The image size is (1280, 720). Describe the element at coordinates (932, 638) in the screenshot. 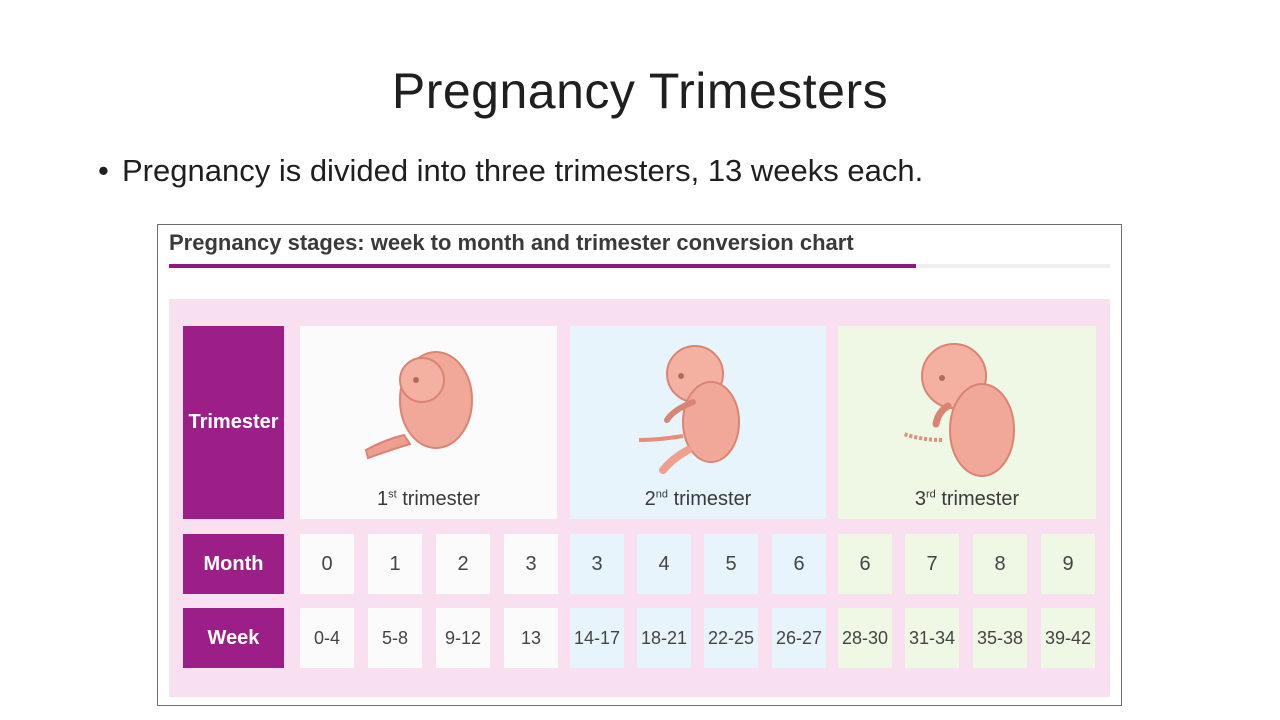

I see `week-cell: 31-34` at that location.